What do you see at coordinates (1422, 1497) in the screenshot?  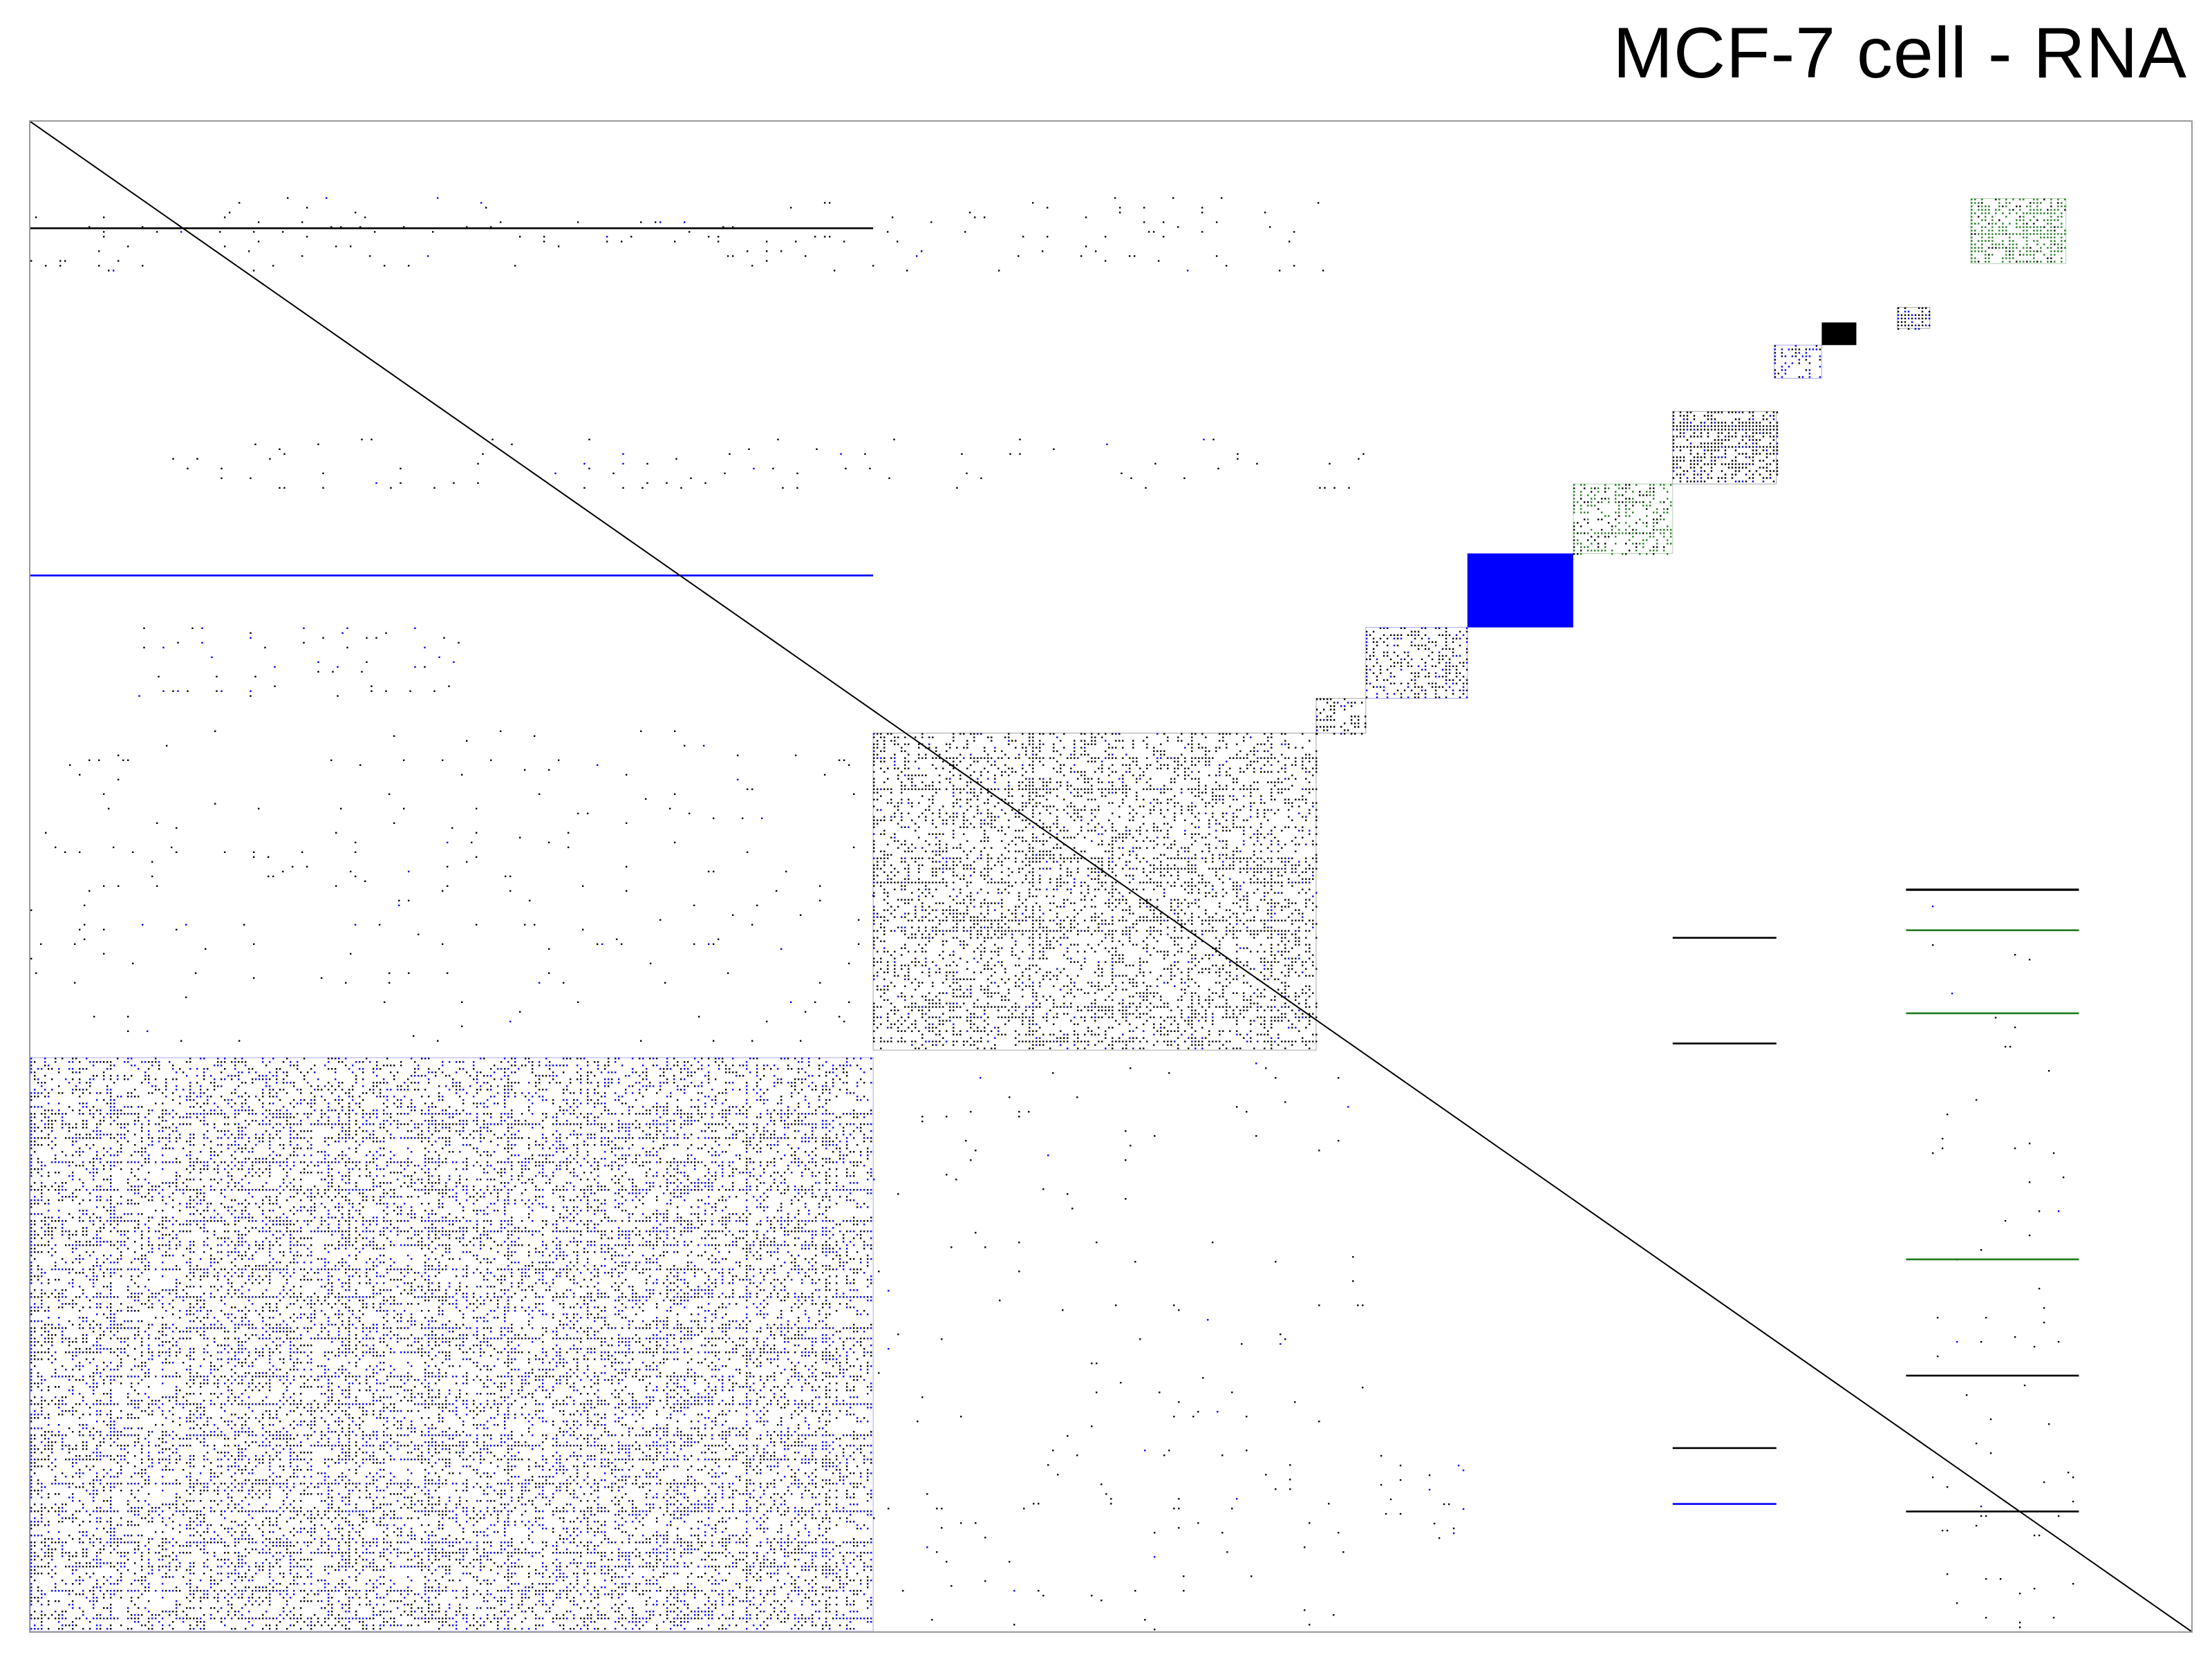 I see `heatmap-block-offdiag-d4-bottom` at bounding box center [1422, 1497].